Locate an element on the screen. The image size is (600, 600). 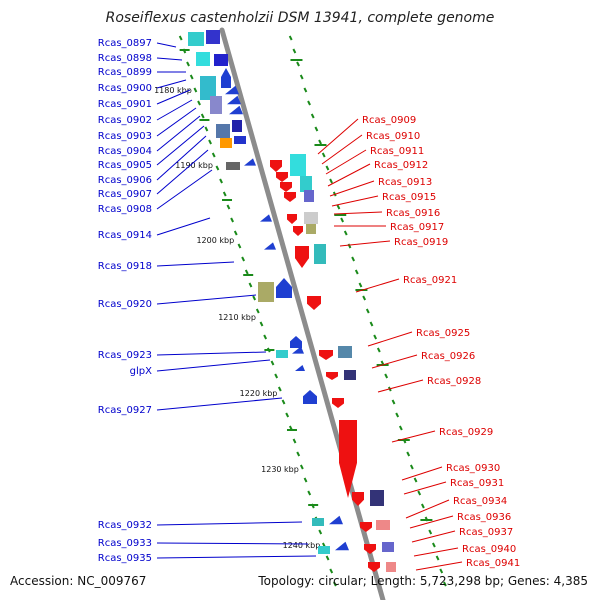
gene-label-forward: Rcas_0904 is located at coordinates (125, 151).